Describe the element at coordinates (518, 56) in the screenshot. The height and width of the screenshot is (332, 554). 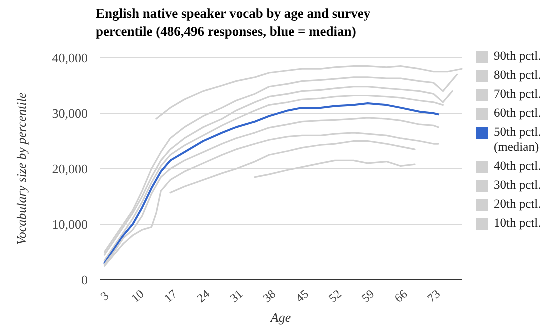
I see `legend-label: 90th pctl.` at that location.